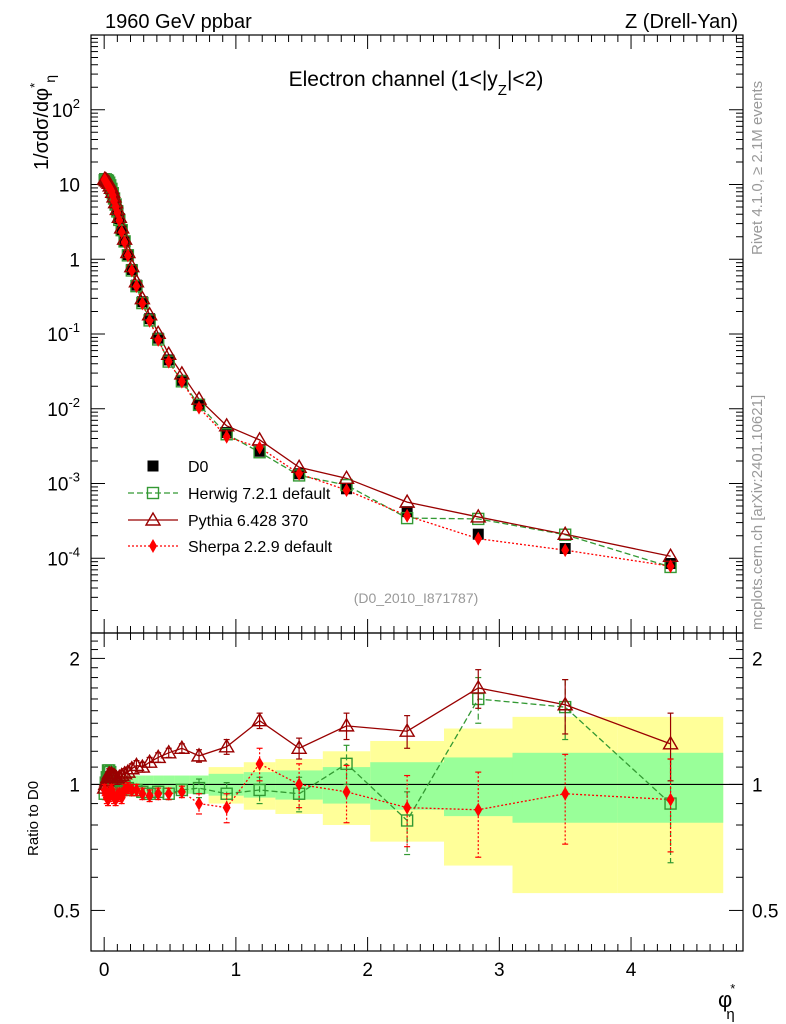 Image resolution: width=786 pixels, height=1024 pixels. Describe the element at coordinates (757, 168) in the screenshot. I see `rivet-label: Rivet 4.1.0, ≥ 2.1M events` at that location.